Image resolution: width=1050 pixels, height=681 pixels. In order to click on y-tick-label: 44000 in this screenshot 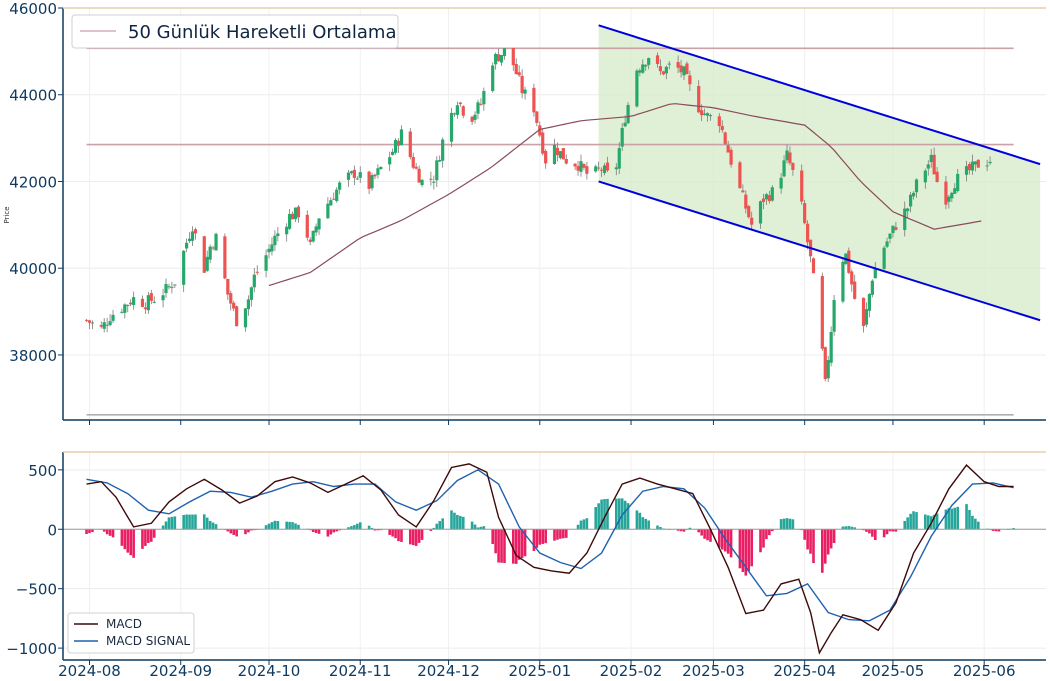, I will do `click(33, 96)`.